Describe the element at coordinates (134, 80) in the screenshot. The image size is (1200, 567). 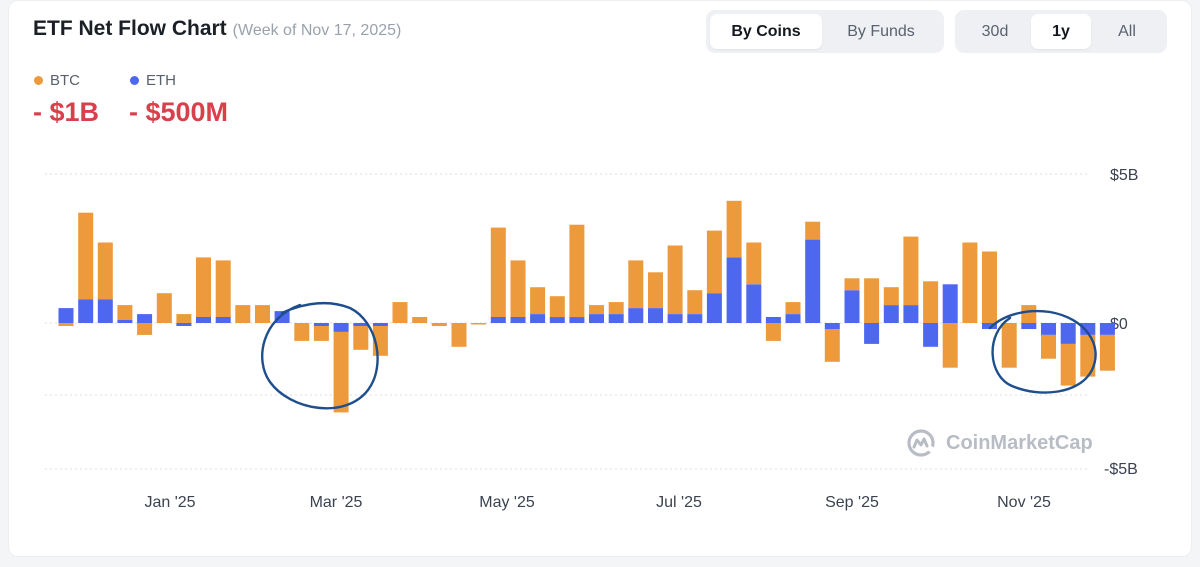
I see `eth-legend-dot` at that location.